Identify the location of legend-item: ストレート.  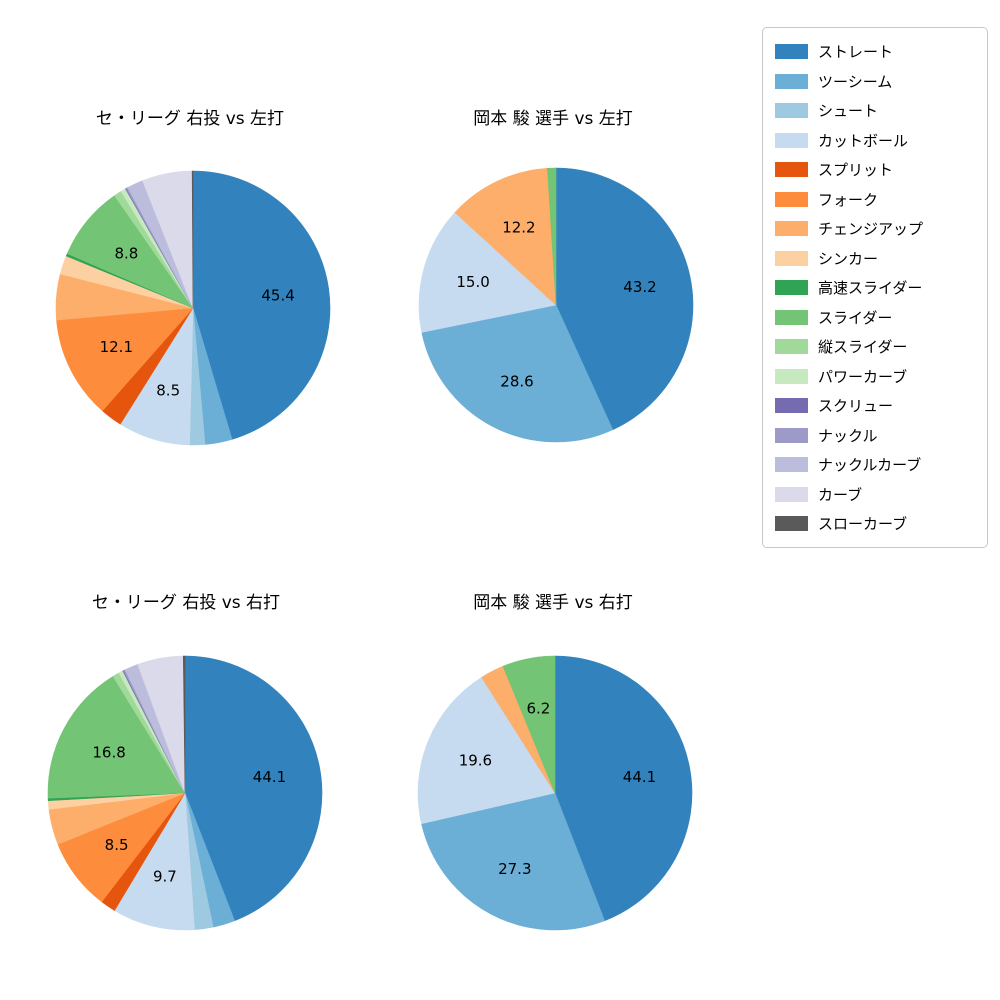
(875, 51).